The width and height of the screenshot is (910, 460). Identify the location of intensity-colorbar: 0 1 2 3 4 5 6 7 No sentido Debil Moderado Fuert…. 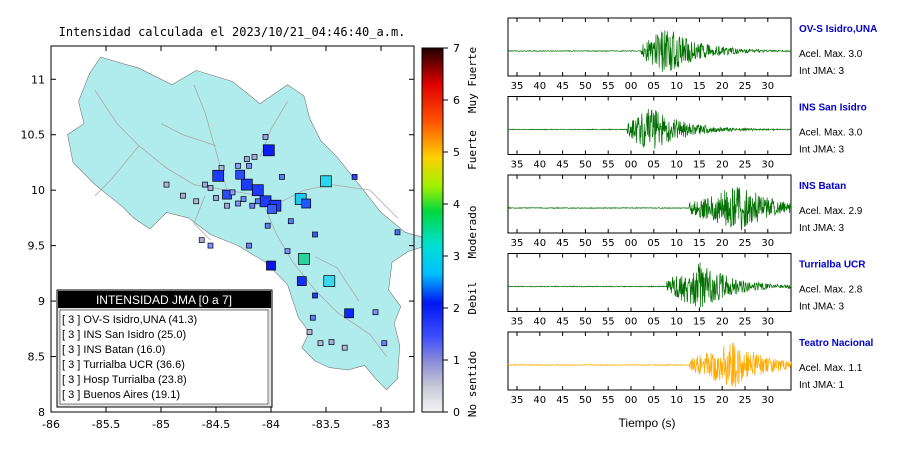
(450, 230).